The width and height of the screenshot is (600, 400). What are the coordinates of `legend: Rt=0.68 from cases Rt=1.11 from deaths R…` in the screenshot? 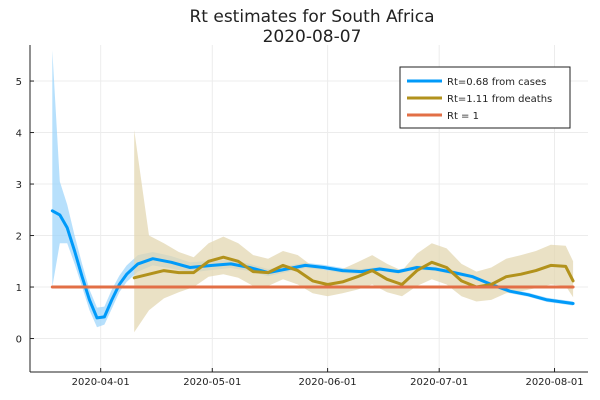 It's located at (485, 97).